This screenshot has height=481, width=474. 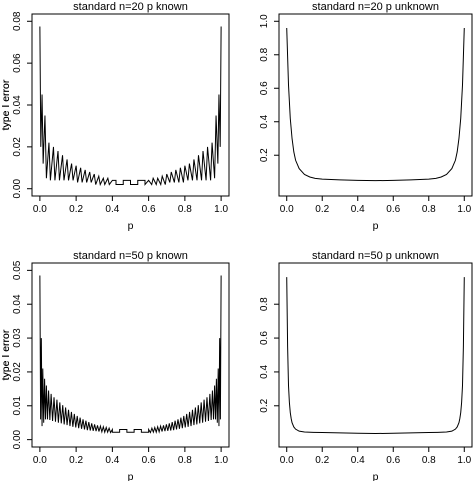 What do you see at coordinates (17, 270) in the screenshot?
I see `y-tick-label: 0.05` at bounding box center [17, 270].